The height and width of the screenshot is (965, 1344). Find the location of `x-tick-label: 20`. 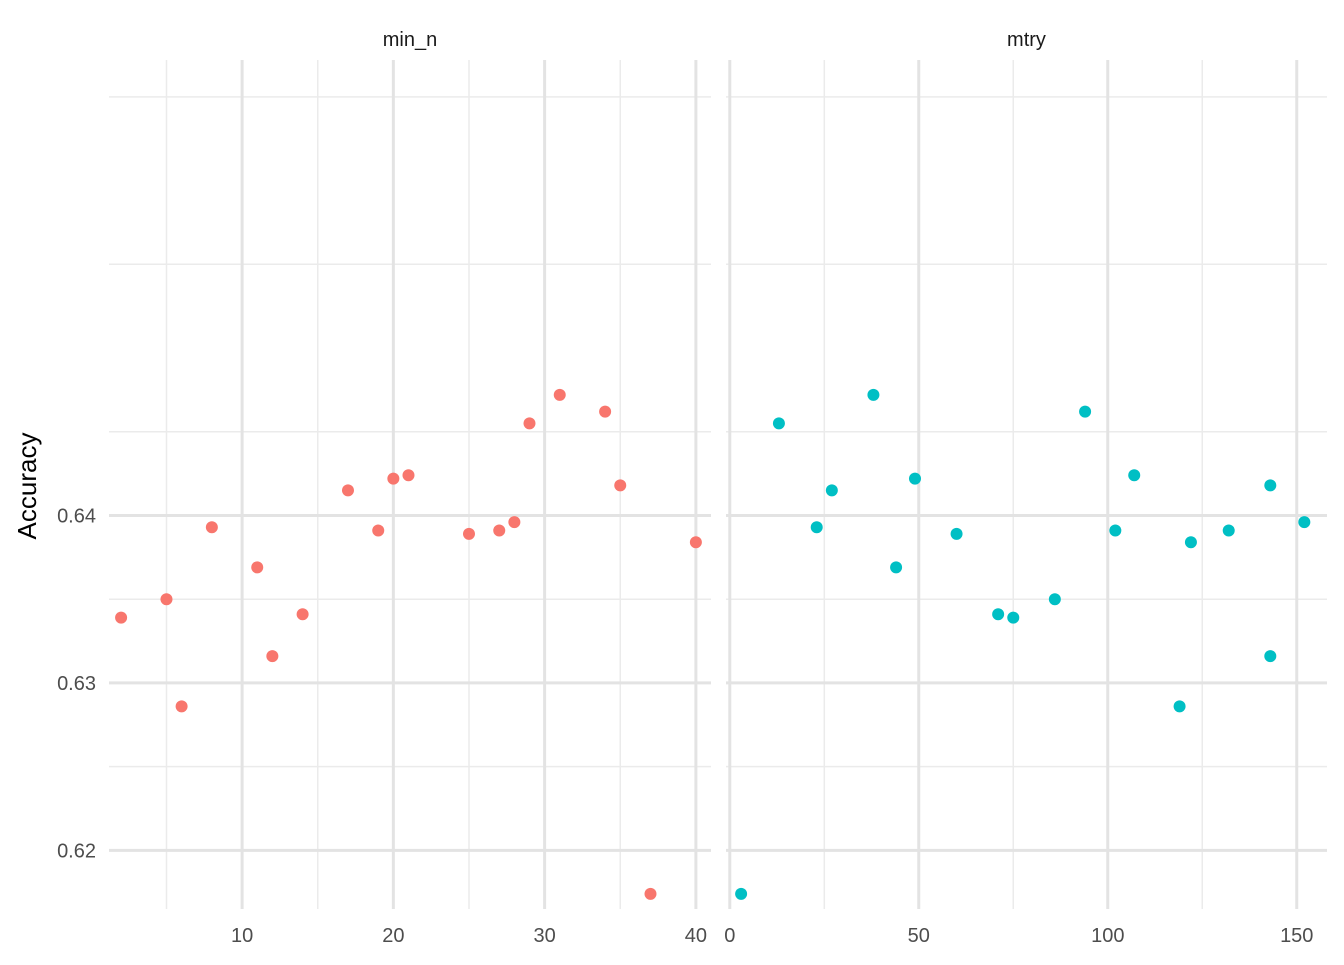

x-tick-label: 20 is located at coordinates (393, 936).